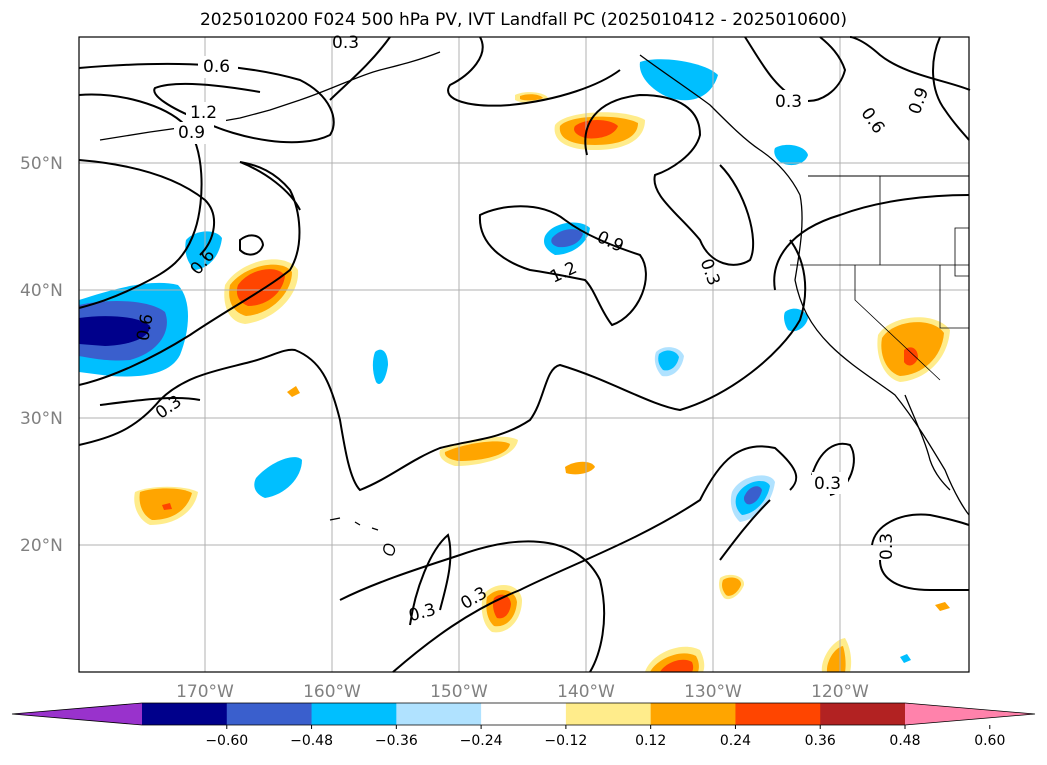  I want to click on colorbar-tick-label: 0.60, so click(989, 741).